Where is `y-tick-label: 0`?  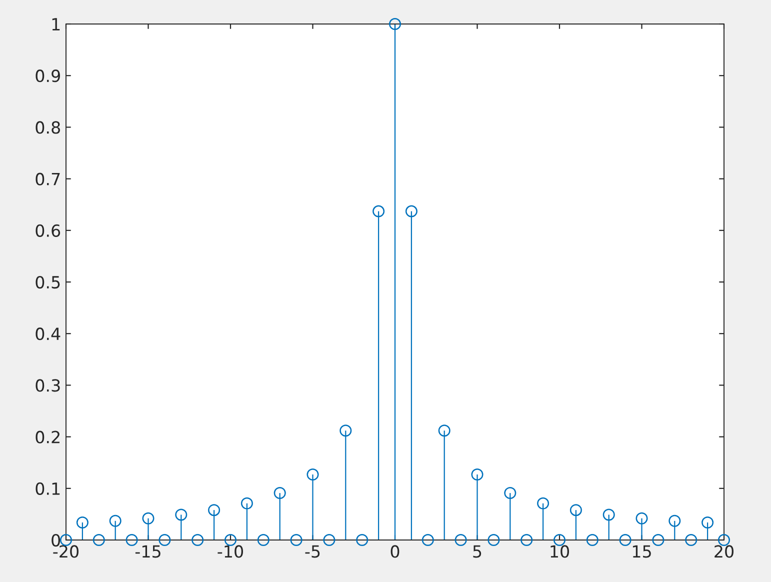
y-tick-label: 0 is located at coordinates (56, 540).